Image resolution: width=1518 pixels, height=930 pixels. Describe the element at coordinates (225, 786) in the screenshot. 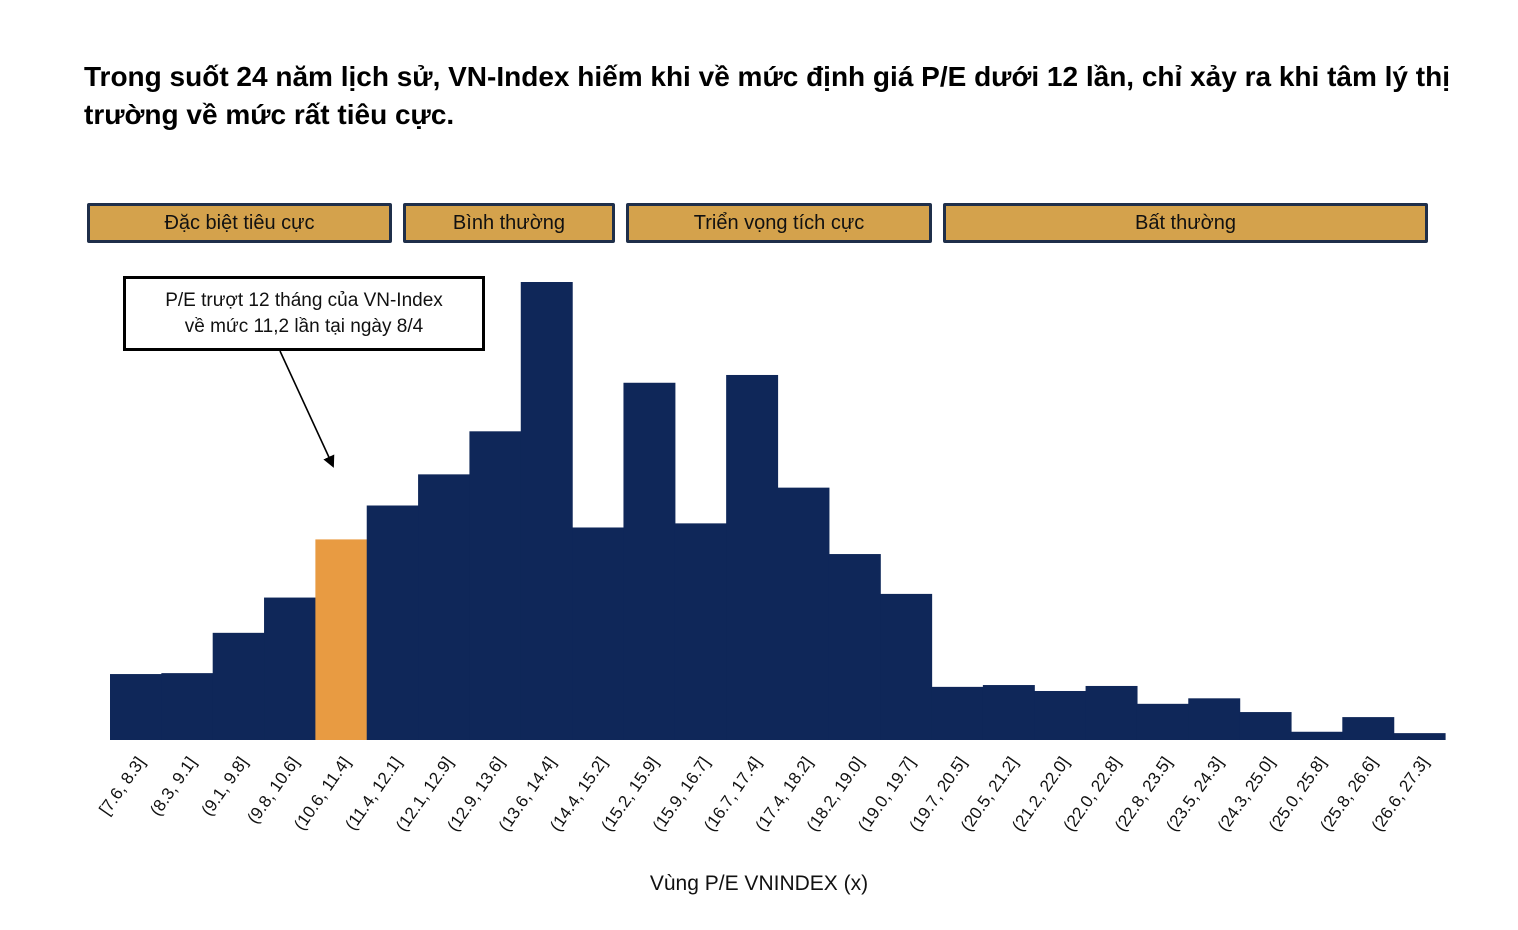

I see `x-tick-label: (9.1, 9.8]` at that location.